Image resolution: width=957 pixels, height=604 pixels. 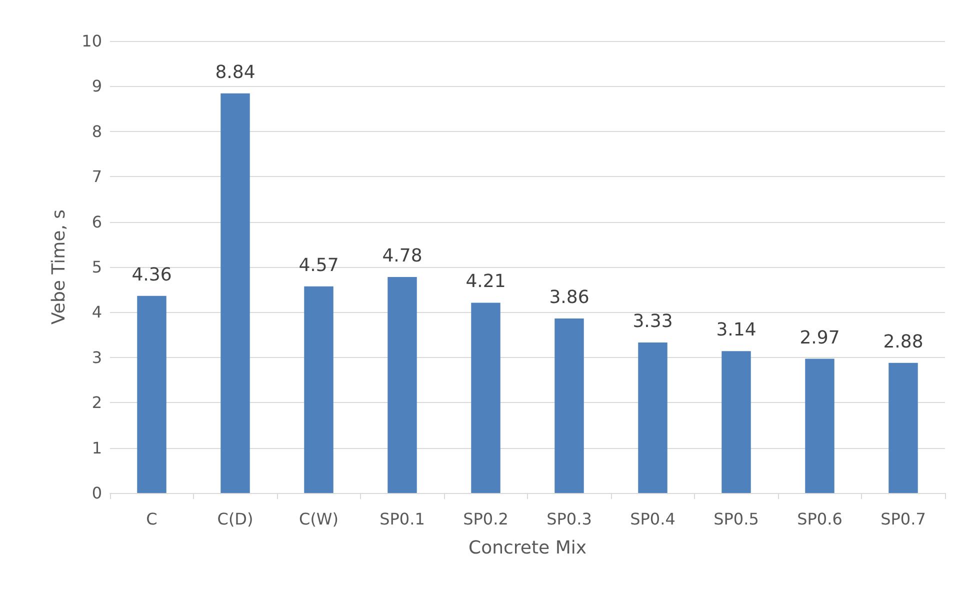 What do you see at coordinates (653, 519) in the screenshot?
I see `x-tick-label: SP0.4` at bounding box center [653, 519].